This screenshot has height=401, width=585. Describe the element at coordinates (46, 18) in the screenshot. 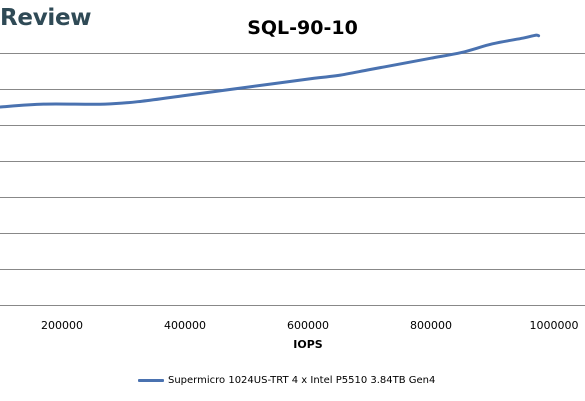

I see `brand-logo-text: Review` at that location.